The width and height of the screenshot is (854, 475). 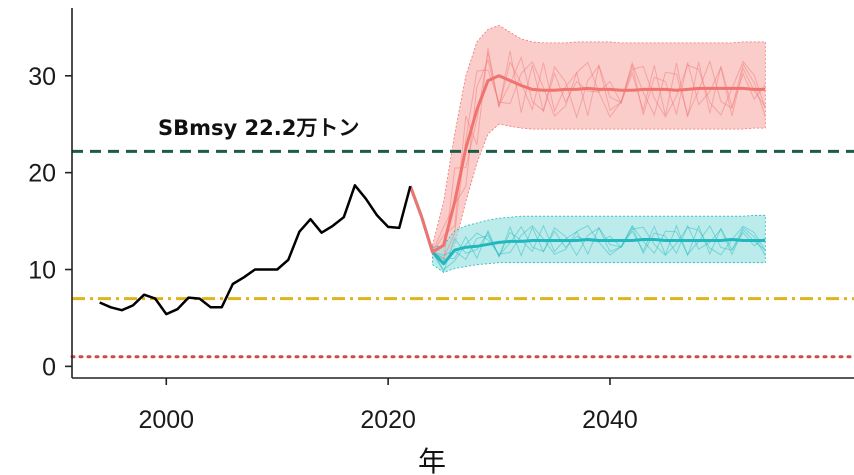 What do you see at coordinates (388, 420) in the screenshot?
I see `x-tick-label-1: 2020` at bounding box center [388, 420].